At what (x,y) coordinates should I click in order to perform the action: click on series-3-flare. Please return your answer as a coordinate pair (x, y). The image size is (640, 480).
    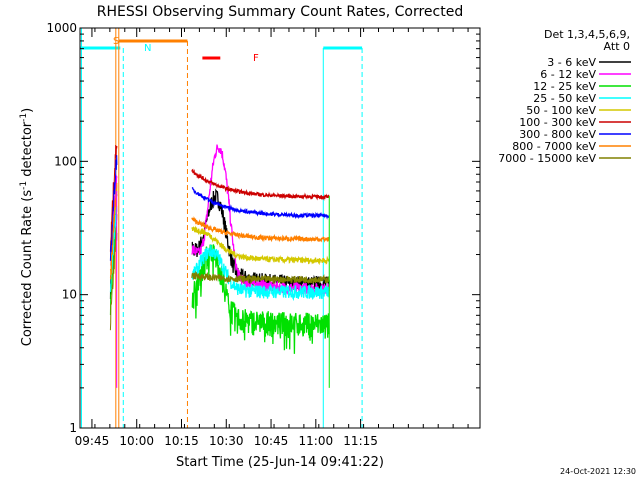
    Looking at the image, I should click on (260, 273).